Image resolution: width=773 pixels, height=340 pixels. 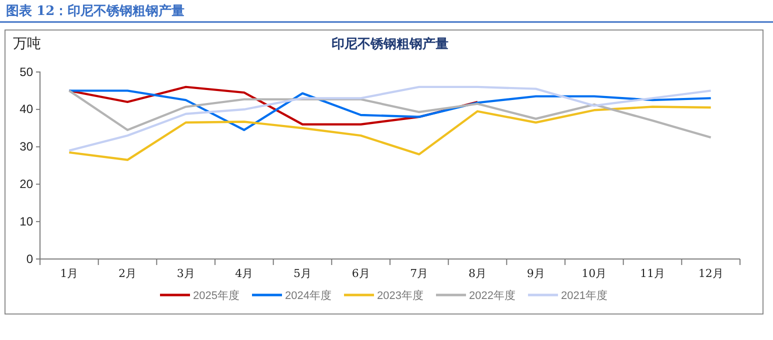 I want to click on x-tick-label: 9月, so click(x=535, y=273).